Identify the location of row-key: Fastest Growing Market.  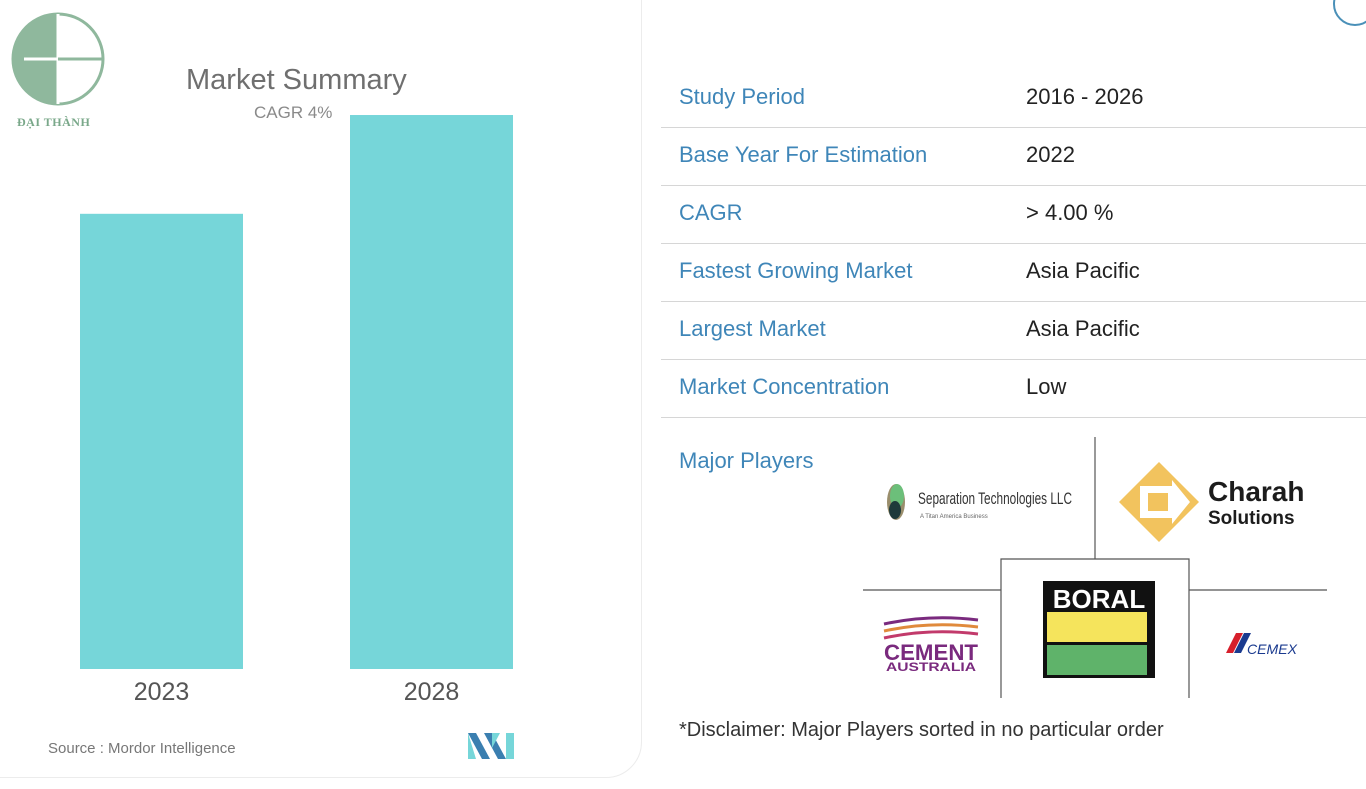
(796, 270).